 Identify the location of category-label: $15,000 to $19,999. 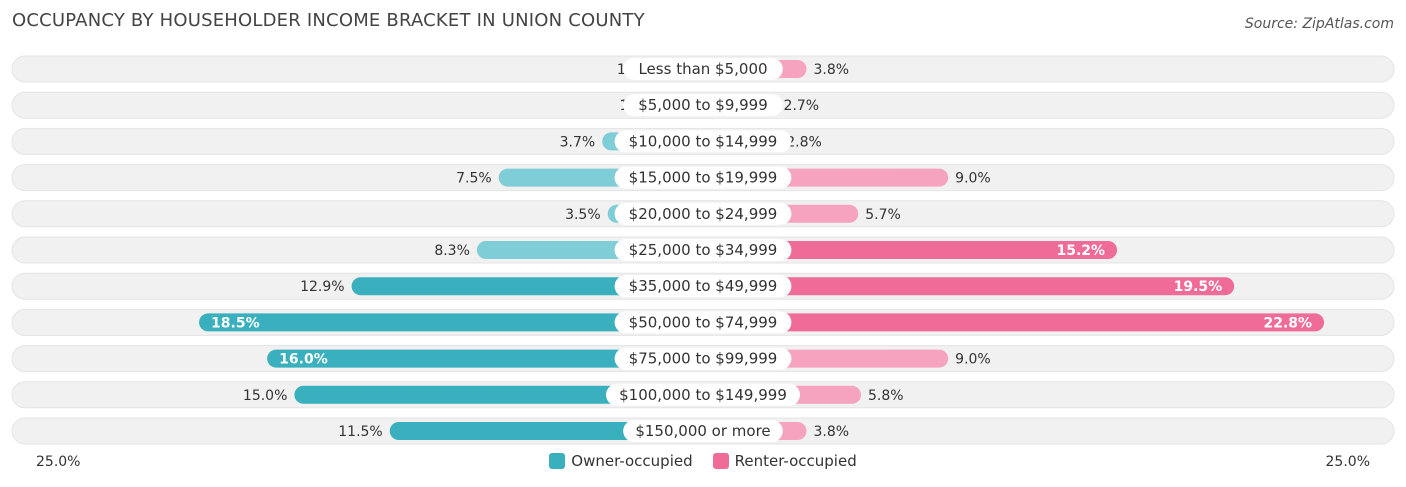
(703, 178).